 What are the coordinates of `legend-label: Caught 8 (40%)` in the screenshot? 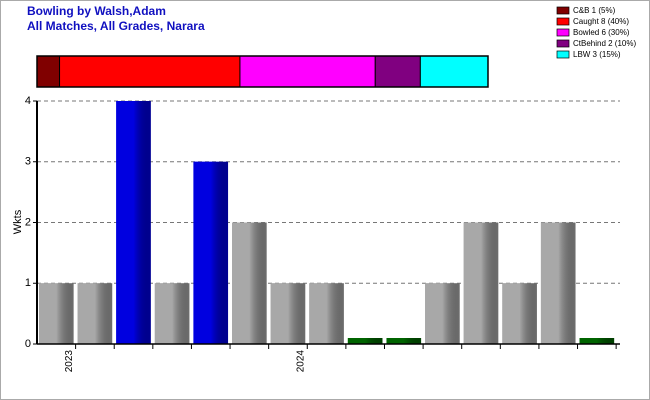 It's located at (601, 21).